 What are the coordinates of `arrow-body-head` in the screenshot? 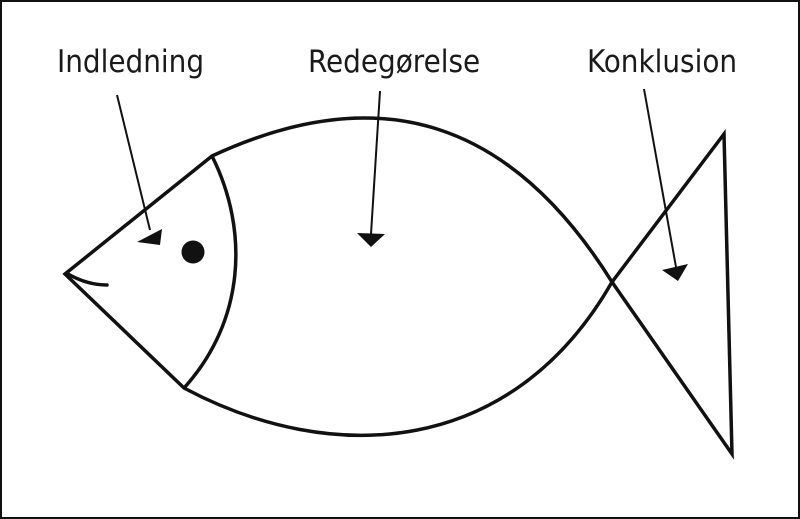 It's located at (371, 240).